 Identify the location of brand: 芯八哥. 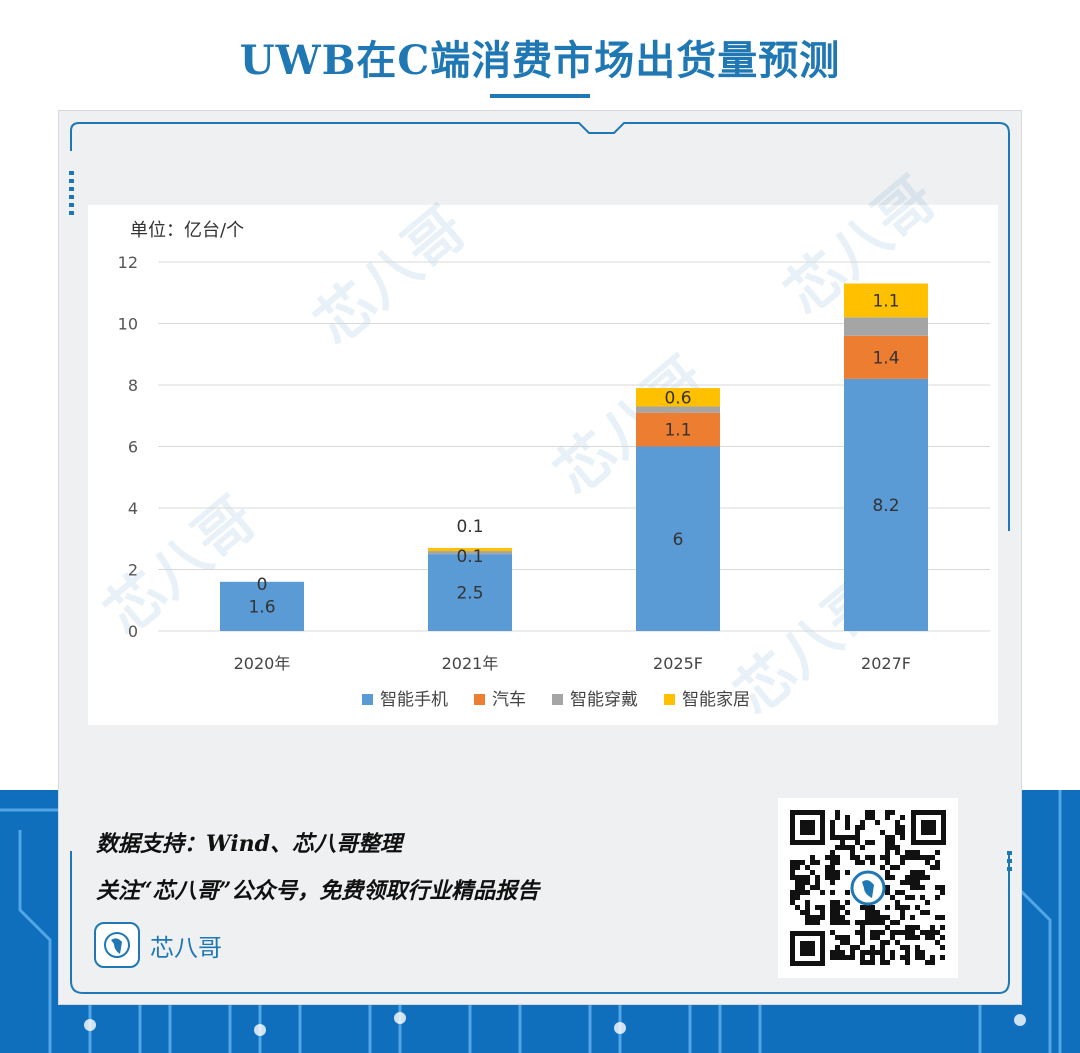
(158, 945).